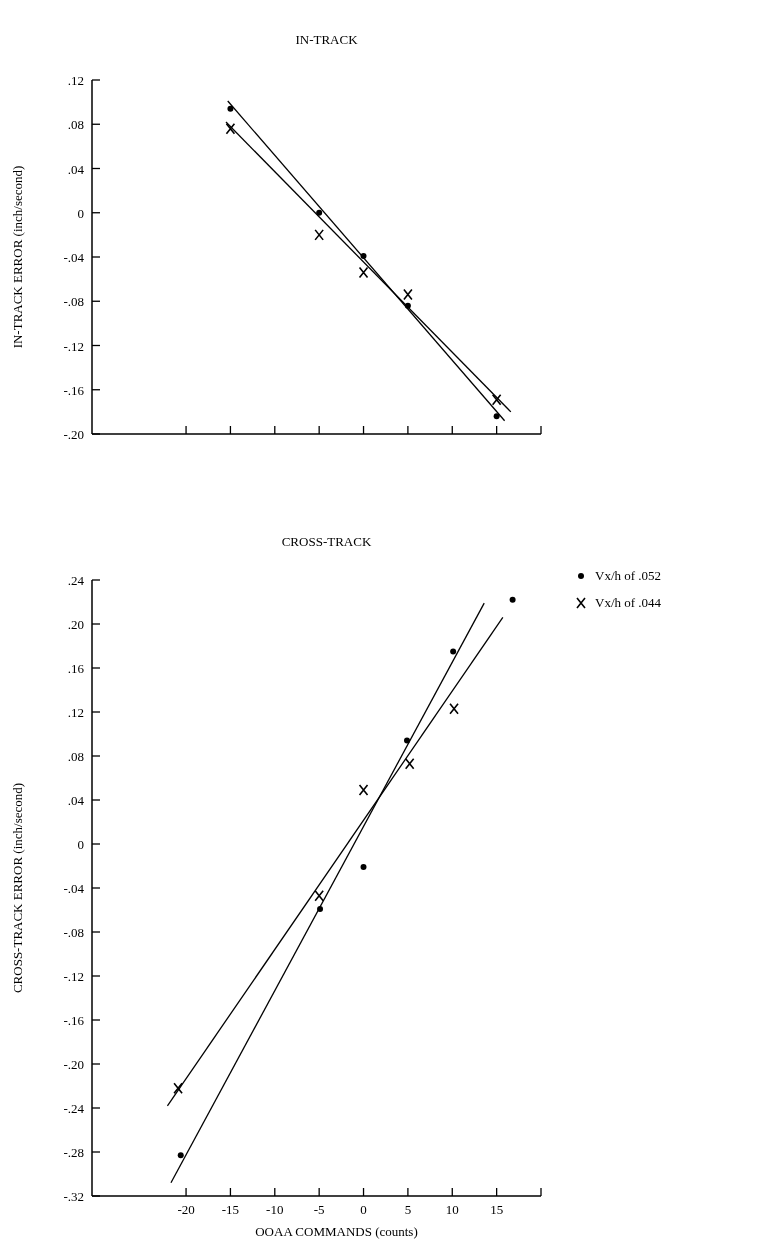  What do you see at coordinates (452, 1209) in the screenshot?
I see `x-tick-label: 10` at bounding box center [452, 1209].